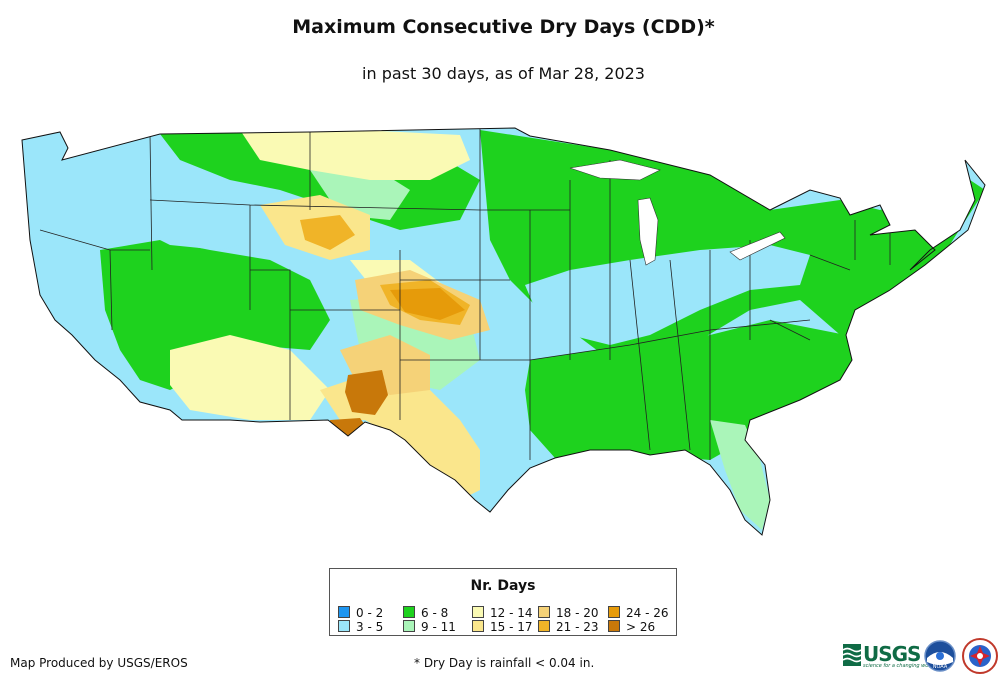 Image resolution: width=1007 pixels, height=691 pixels. Describe the element at coordinates (503, 73) in the screenshot. I see `map-subtitle: in past 30 days, as of Mar 28, 2023` at that location.